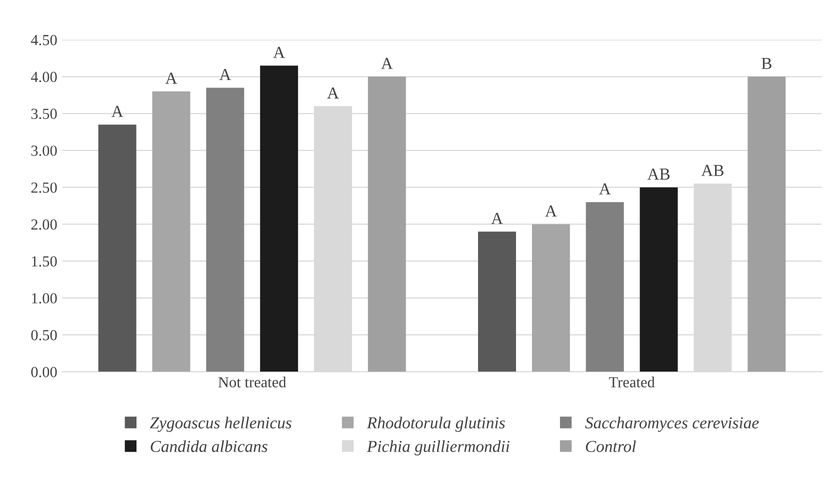  Describe the element at coordinates (43, 77) in the screenshot. I see `y-tick-label: 4.00` at that location.